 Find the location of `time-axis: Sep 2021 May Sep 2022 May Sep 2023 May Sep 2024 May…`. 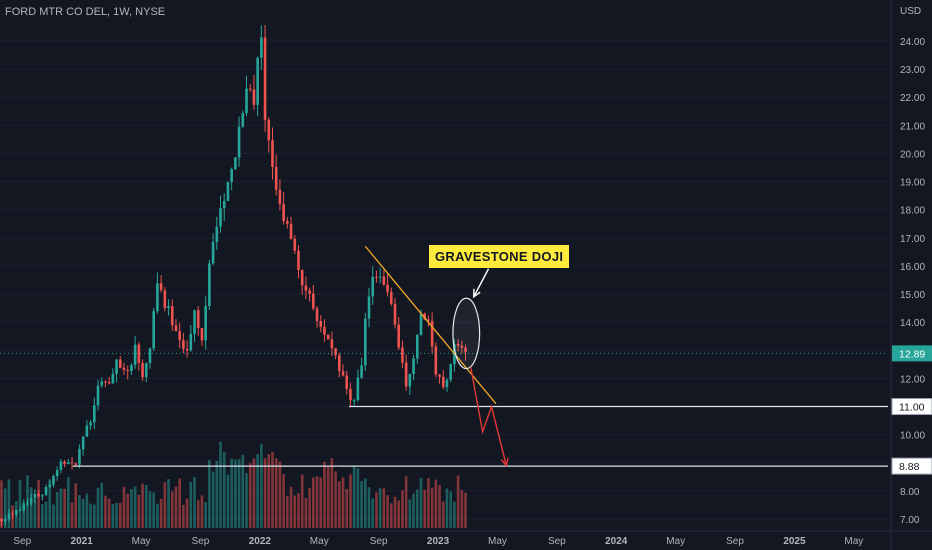

time-axis: Sep 2021 May Sep 2022 May Sep 2023 May Sep 2024 May… is located at coordinates (466, 538).